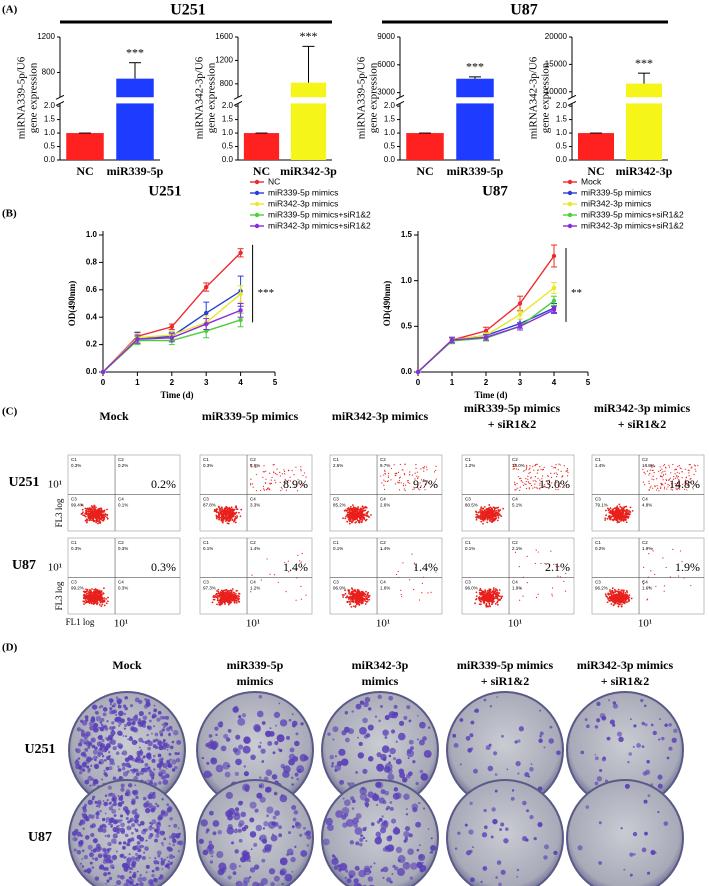  Describe the element at coordinates (59, 595) in the screenshot. I see `y-axis-label: FL3 log` at that location.